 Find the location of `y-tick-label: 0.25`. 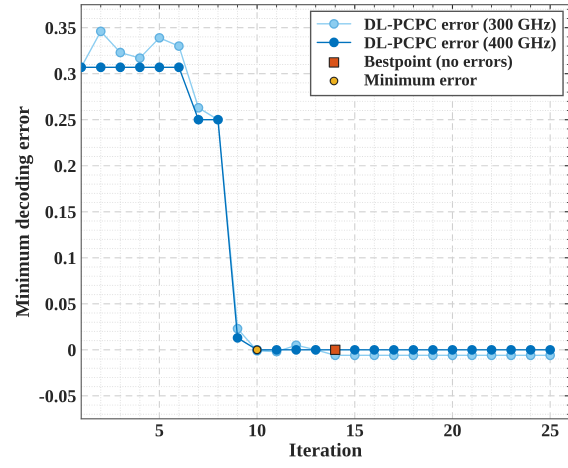

y-tick-label: 0.25 is located at coordinates (60, 120).